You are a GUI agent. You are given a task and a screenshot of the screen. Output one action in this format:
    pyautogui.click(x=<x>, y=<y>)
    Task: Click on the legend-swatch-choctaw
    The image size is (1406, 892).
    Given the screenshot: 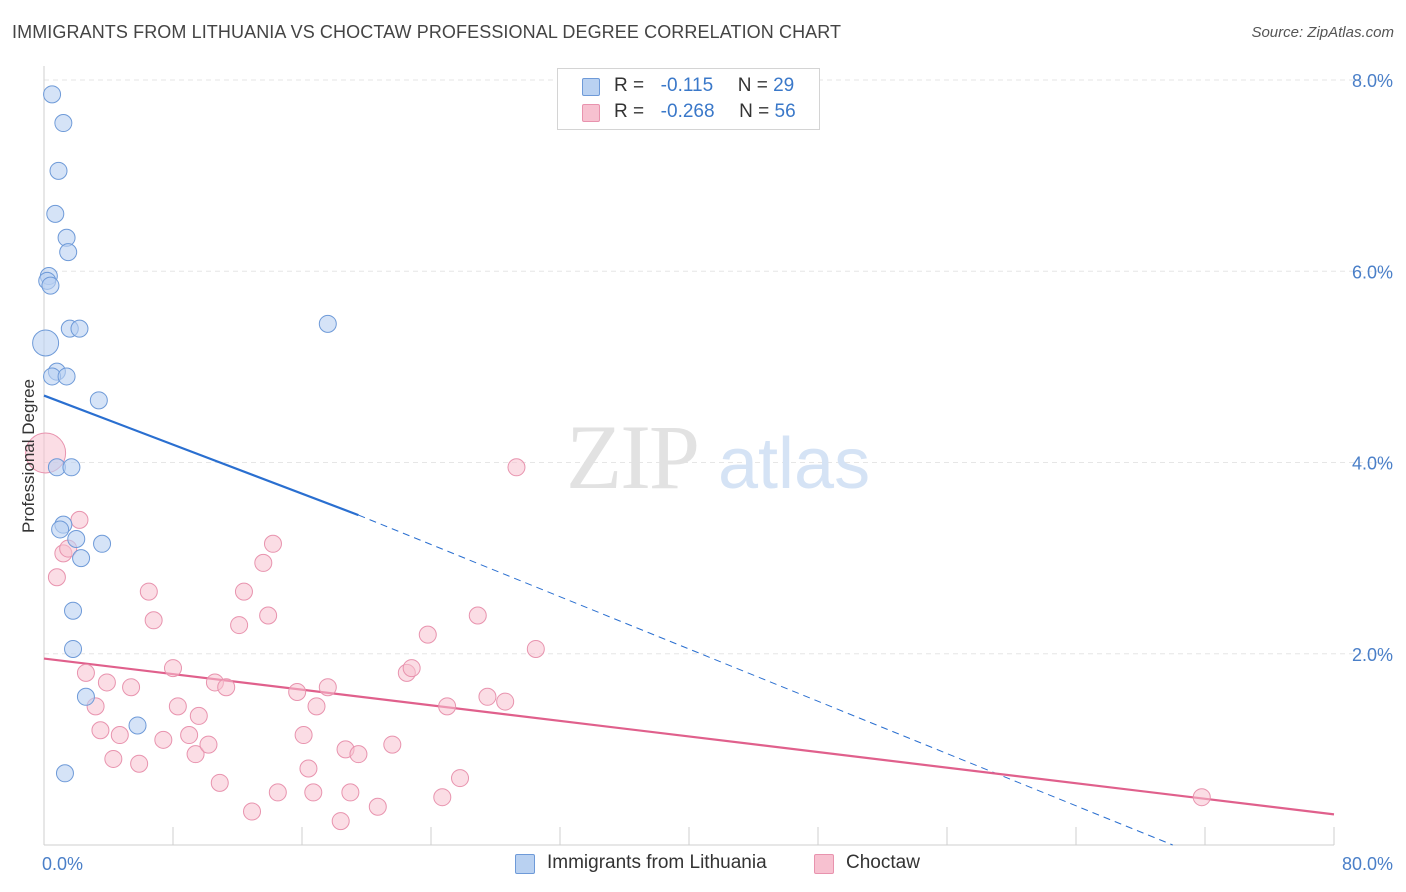 What is the action you would take?
    pyautogui.click(x=591, y=113)
    